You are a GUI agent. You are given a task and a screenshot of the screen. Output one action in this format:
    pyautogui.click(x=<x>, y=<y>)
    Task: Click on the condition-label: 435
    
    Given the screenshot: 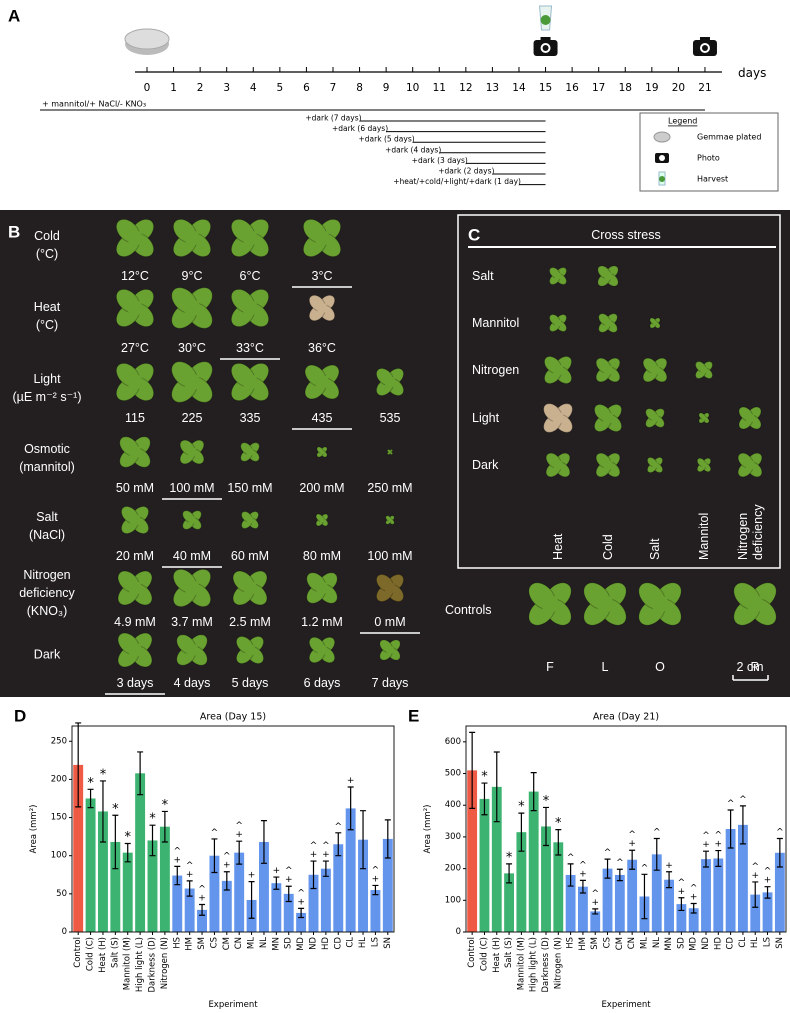 What is the action you would take?
    pyautogui.click(x=322, y=418)
    